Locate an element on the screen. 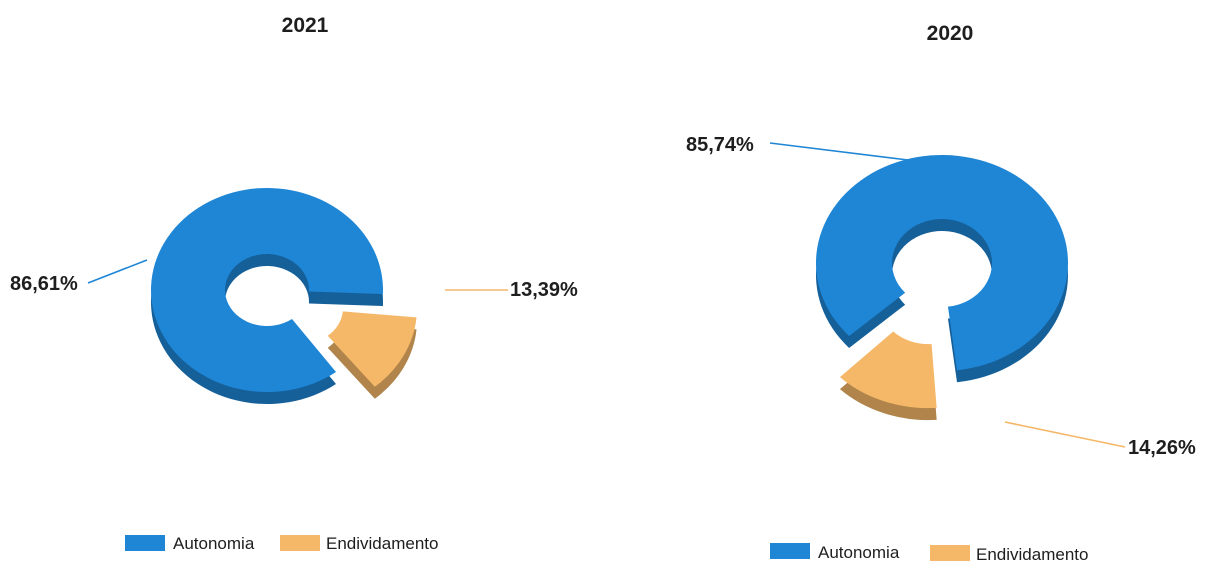 The height and width of the screenshot is (564, 1211). data-label-autonomia: 85,74% is located at coordinates (720, 145).